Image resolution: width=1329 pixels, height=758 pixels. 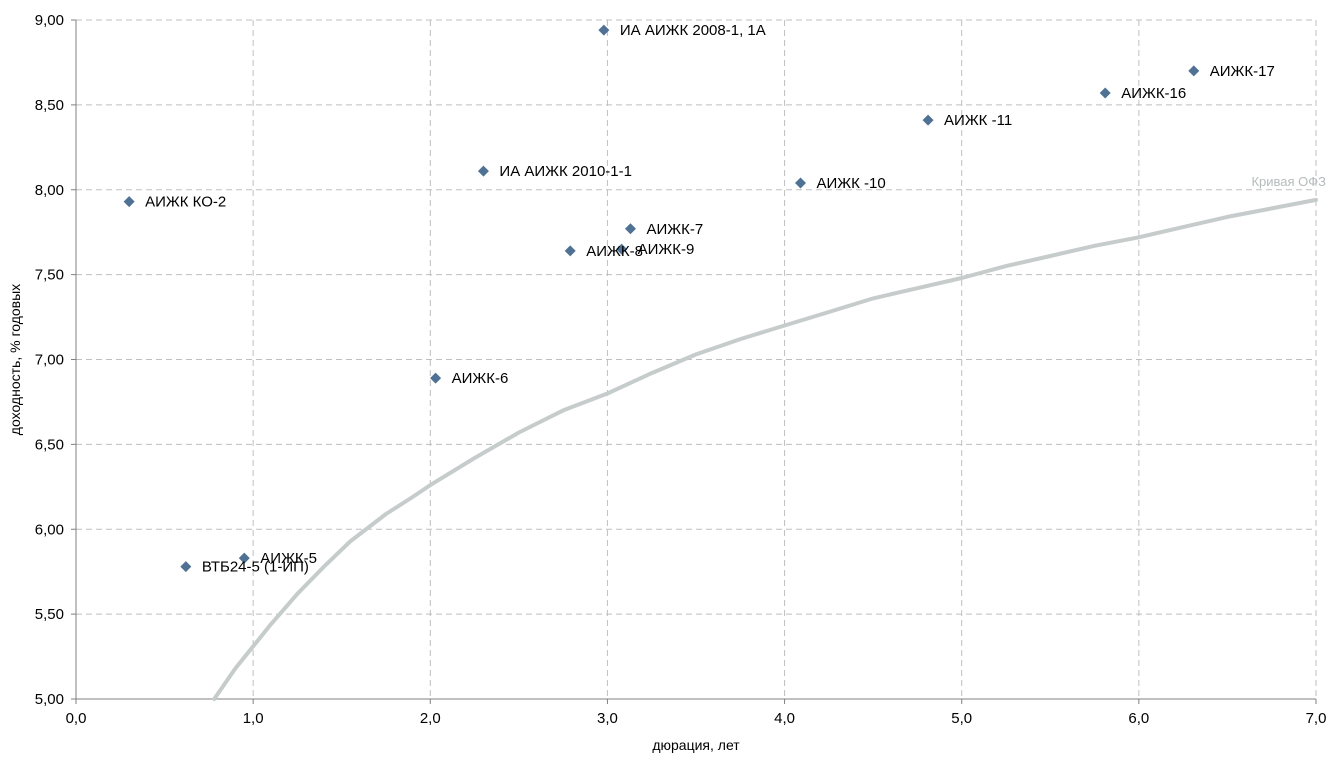 I want to click on y-tick-label: 6,00, so click(x=49, y=529).